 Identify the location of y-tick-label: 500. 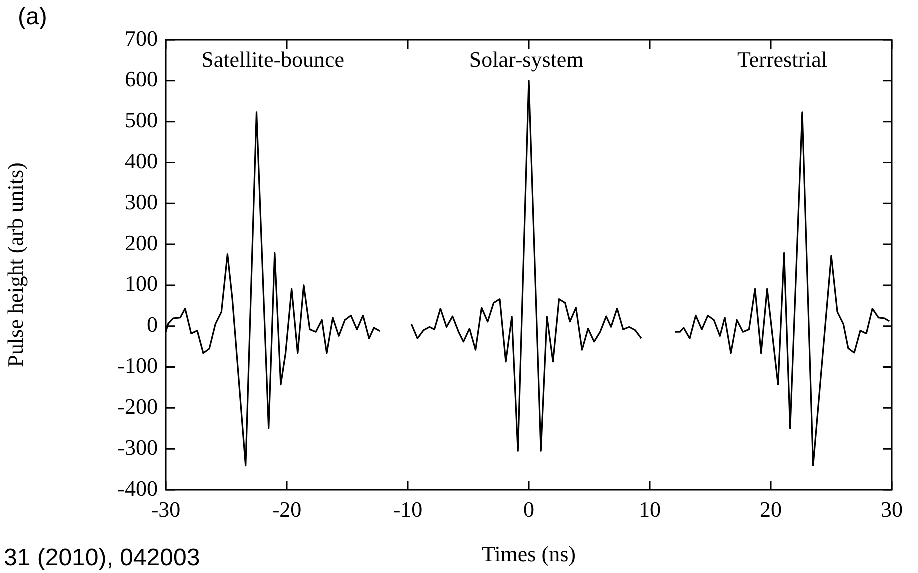
(141, 120).